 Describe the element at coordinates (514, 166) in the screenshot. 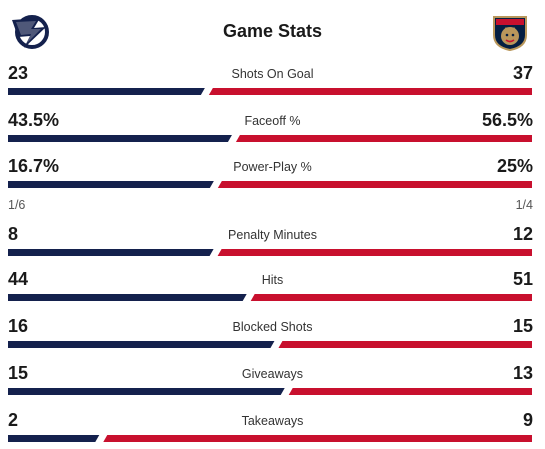

I see `away-value: 25%` at that location.